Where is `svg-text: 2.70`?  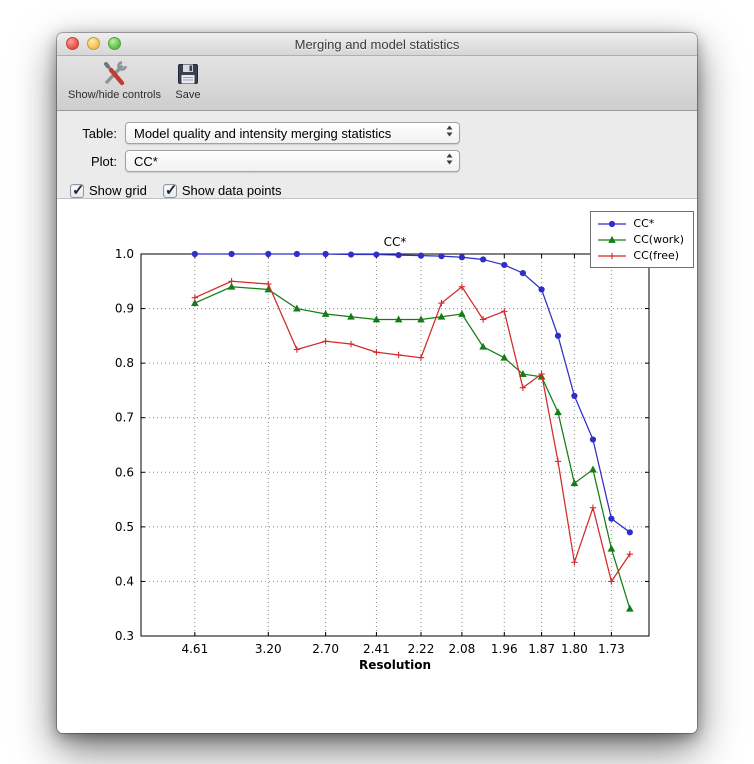
svg-text: 2.70 is located at coordinates (325, 649).